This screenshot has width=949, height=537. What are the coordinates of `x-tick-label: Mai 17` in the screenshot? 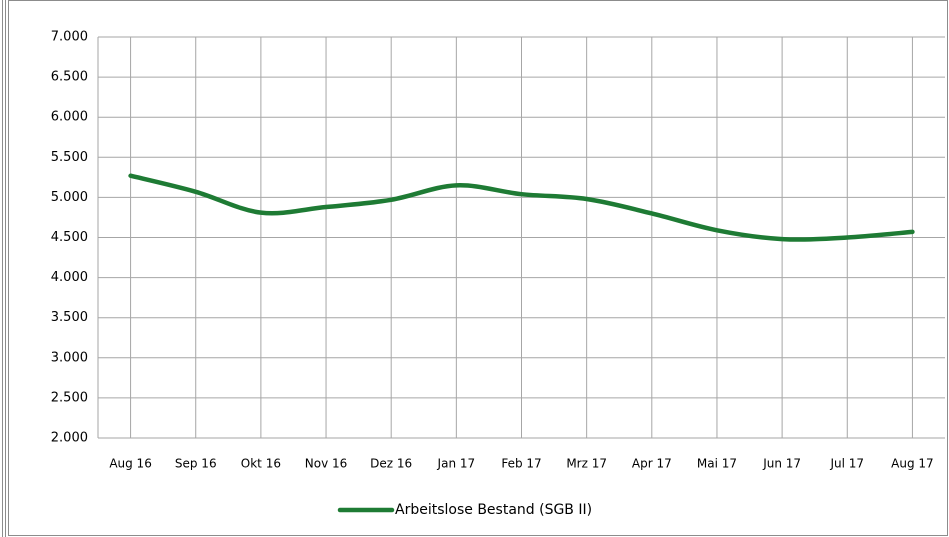 It's located at (717, 464).